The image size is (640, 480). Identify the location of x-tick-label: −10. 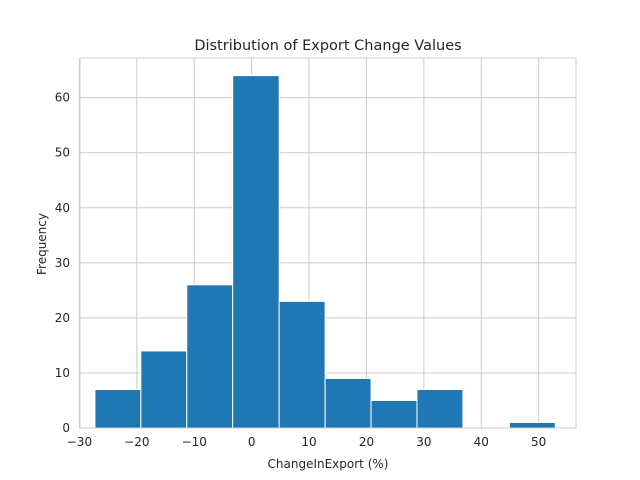
(194, 442).